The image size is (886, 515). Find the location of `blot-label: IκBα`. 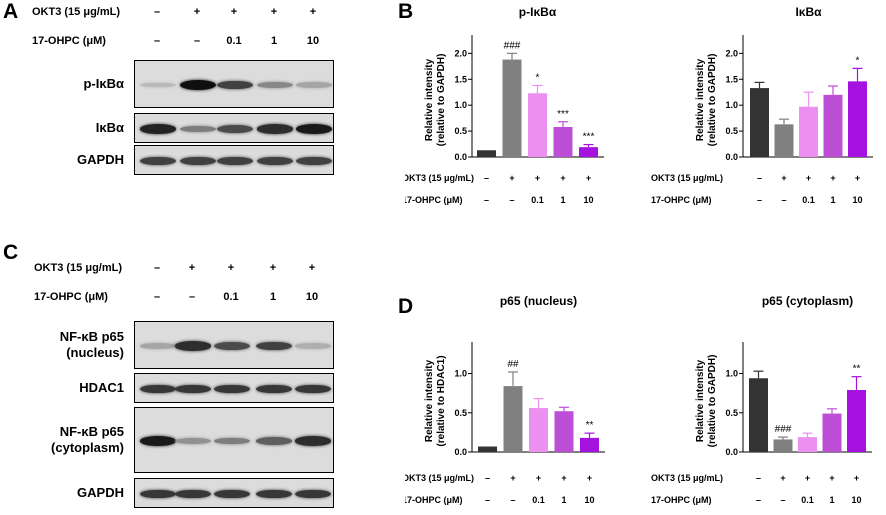

blot-label: IκBα is located at coordinates (109, 127).